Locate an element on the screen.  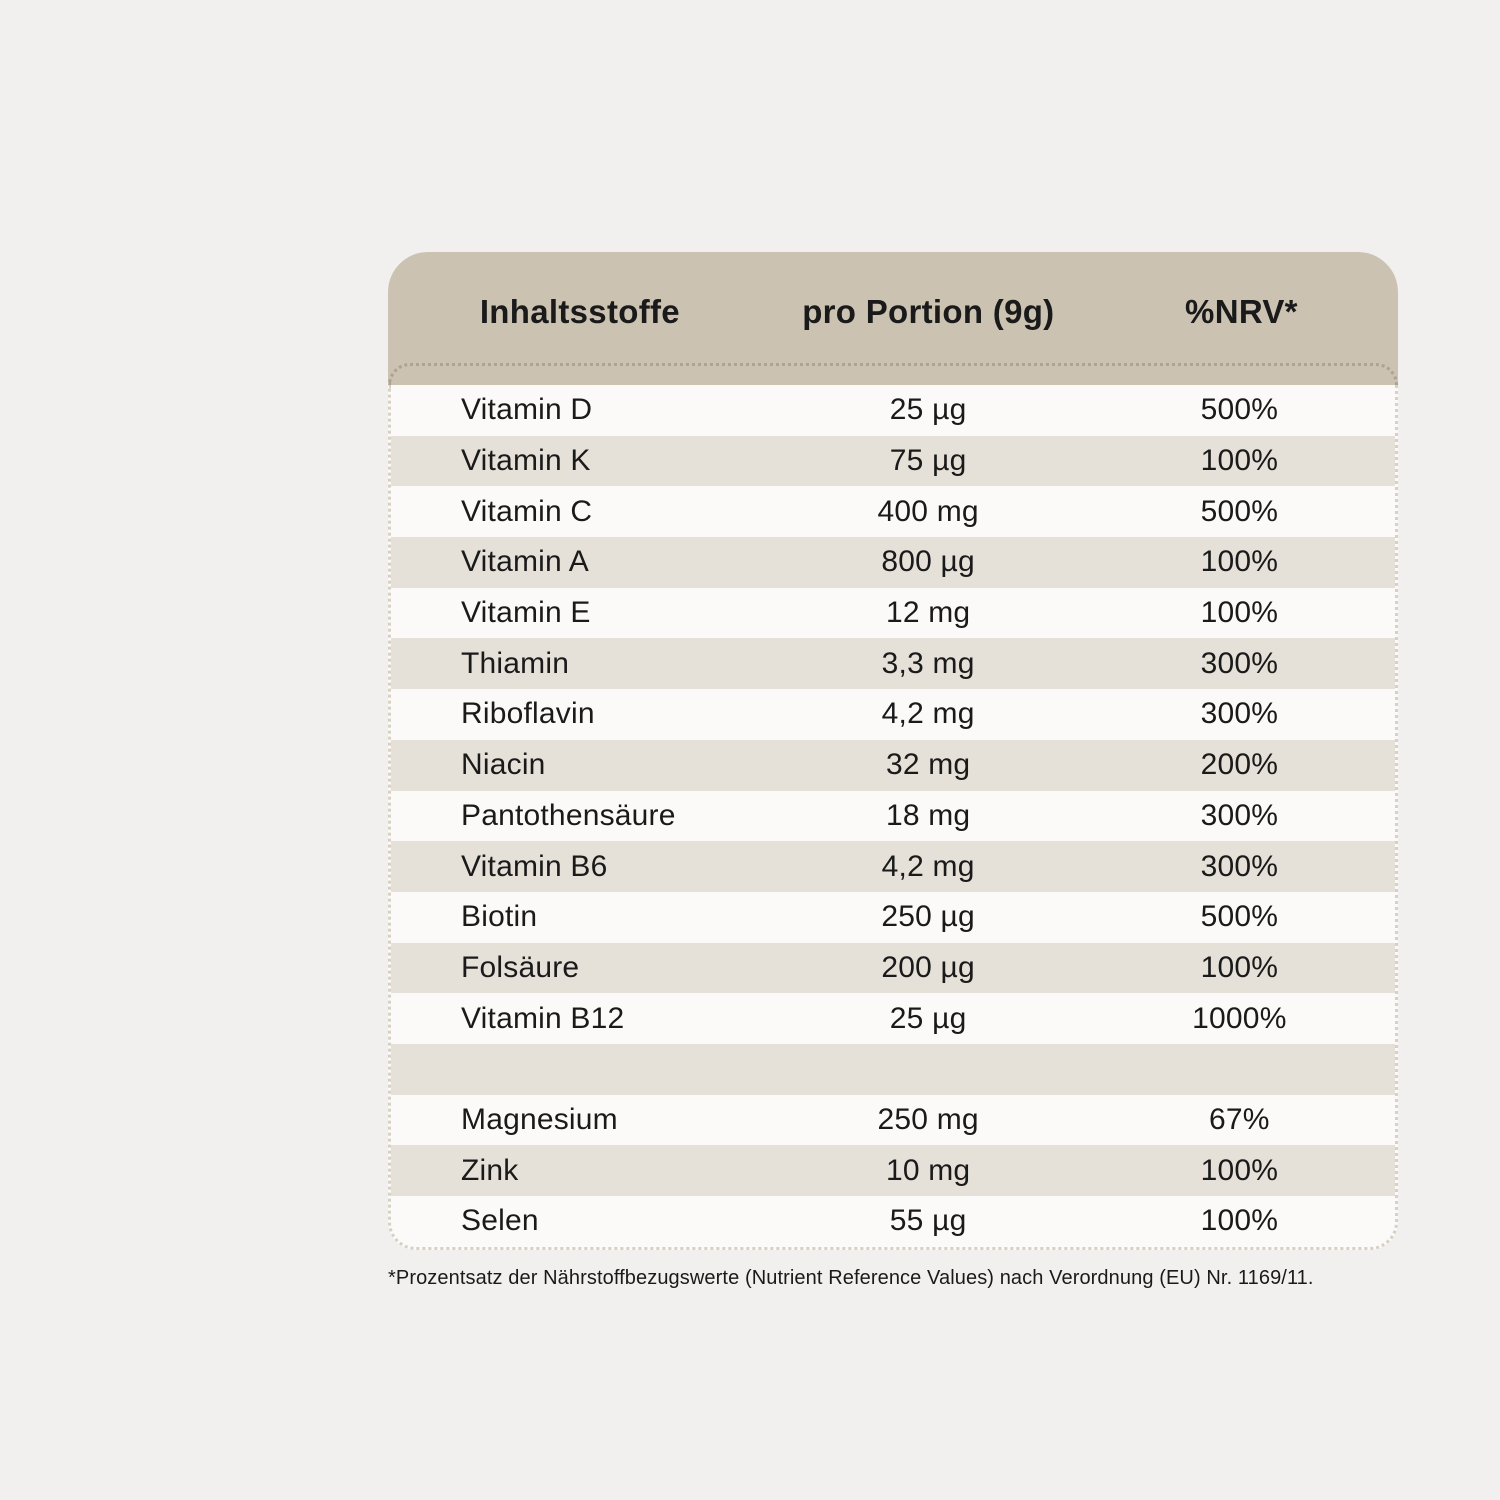
amount-cell: 18 mg is located at coordinates (928, 815).